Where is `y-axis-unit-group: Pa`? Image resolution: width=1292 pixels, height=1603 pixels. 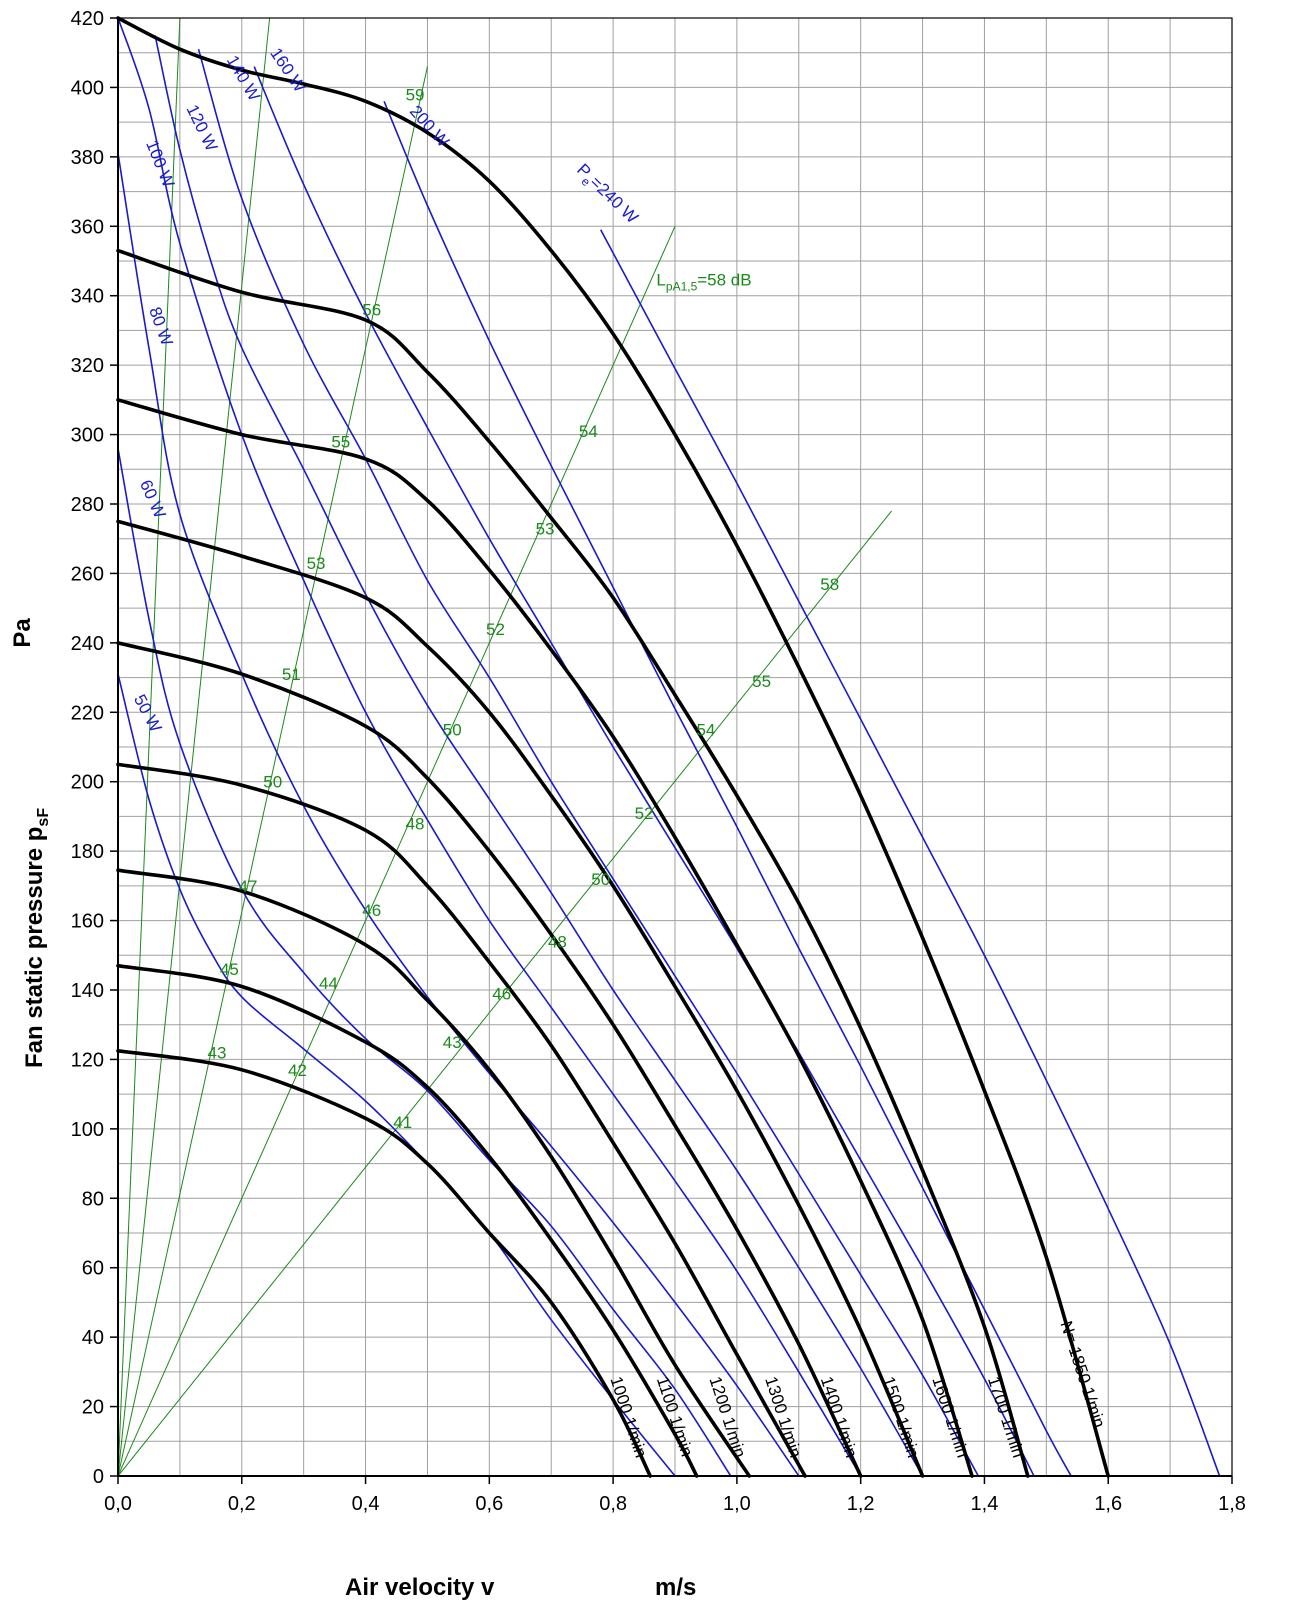 y-axis-unit-group: Pa is located at coordinates (22, 633).